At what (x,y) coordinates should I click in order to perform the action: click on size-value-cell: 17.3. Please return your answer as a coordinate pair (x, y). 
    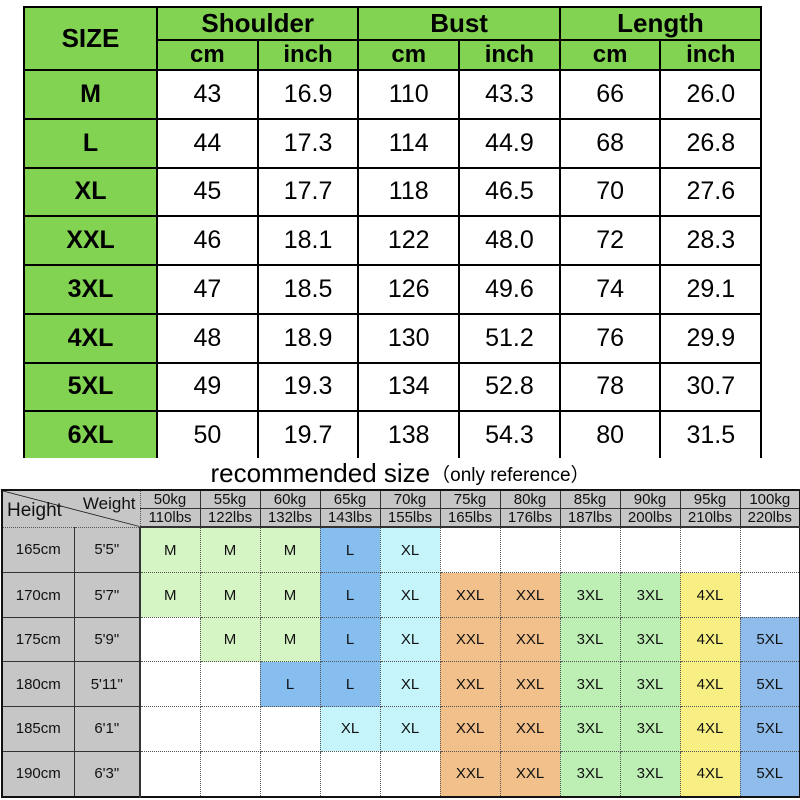
    Looking at the image, I should click on (308, 143).